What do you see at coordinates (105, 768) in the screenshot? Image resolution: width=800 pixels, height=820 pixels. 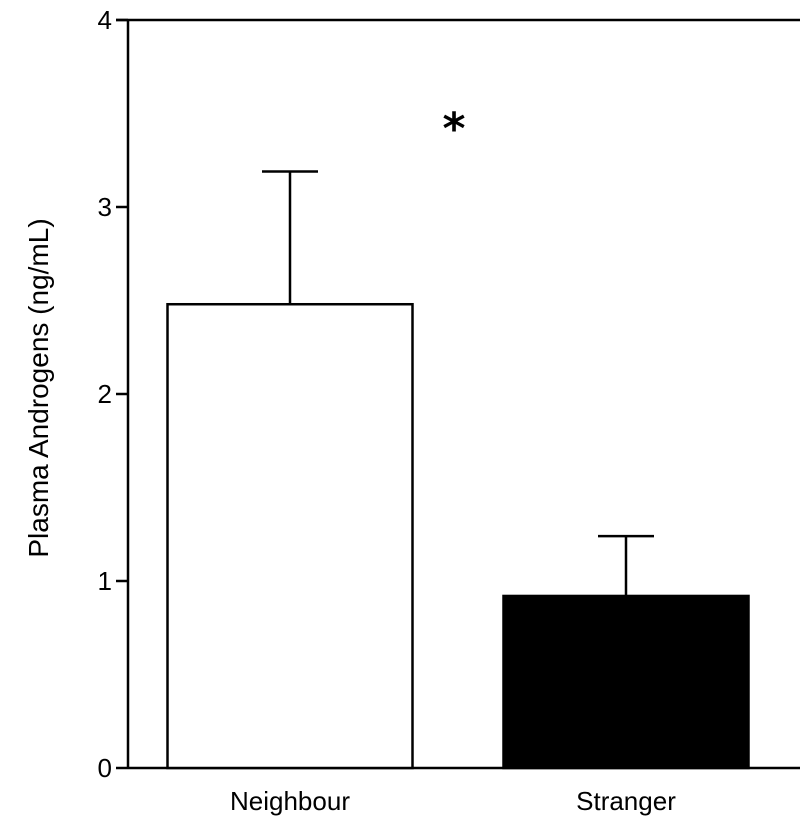 I see `y-tick-label-0: 0` at bounding box center [105, 768].